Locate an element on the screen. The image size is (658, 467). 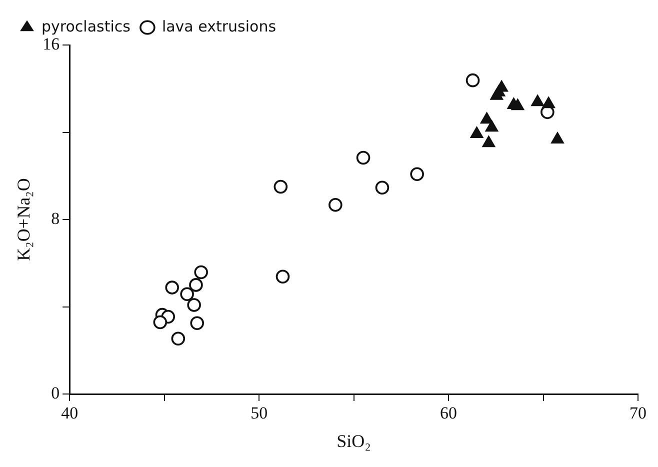
x-tick-label: 70 is located at coordinates (638, 413).